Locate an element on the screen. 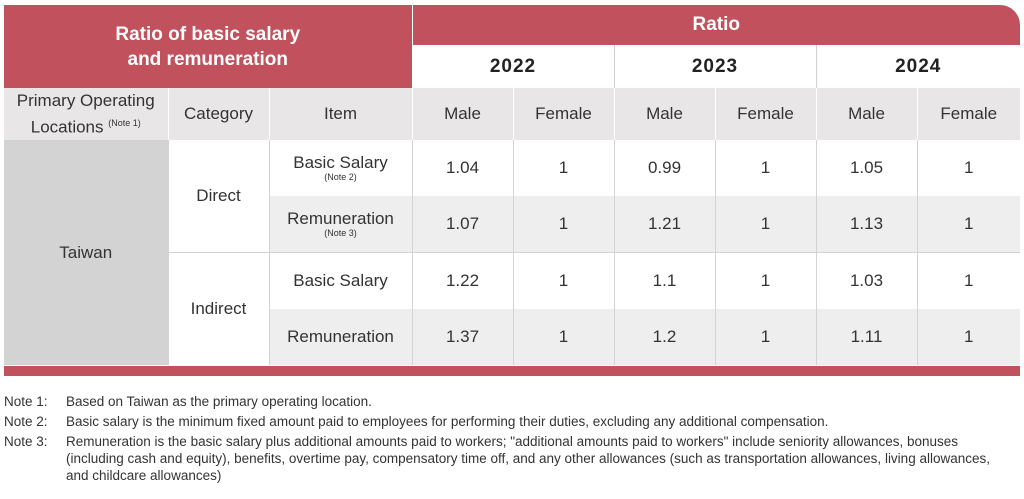  table-title: Ratio of basic salary and remuneration is located at coordinates (208, 46).